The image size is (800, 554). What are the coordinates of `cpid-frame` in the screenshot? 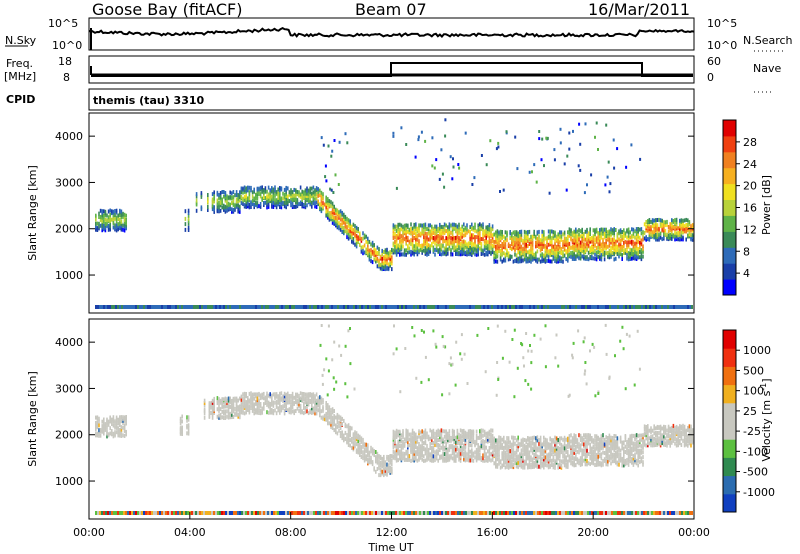 It's located at (391, 99).